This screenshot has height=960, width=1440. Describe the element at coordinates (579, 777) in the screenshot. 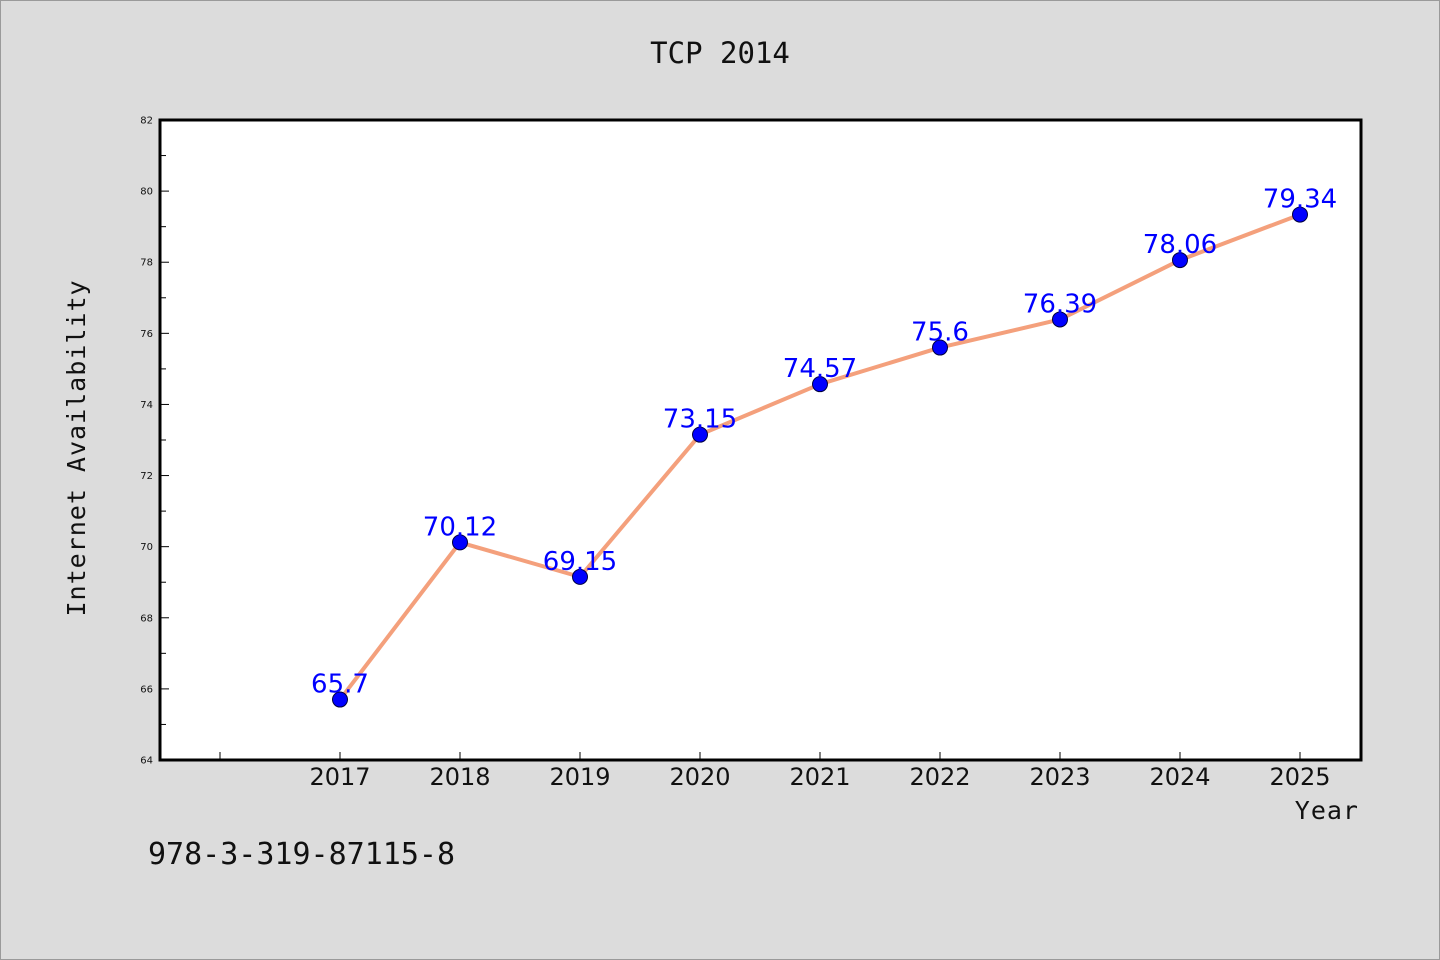

I see `x-tick-label: 2019` at that location.